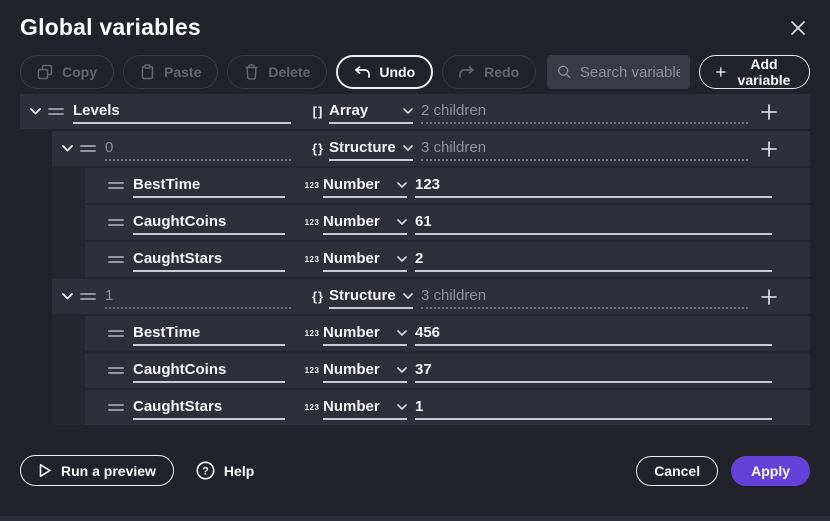 This screenshot has width=830, height=521. I want to click on page-title: Global variables, so click(110, 27).